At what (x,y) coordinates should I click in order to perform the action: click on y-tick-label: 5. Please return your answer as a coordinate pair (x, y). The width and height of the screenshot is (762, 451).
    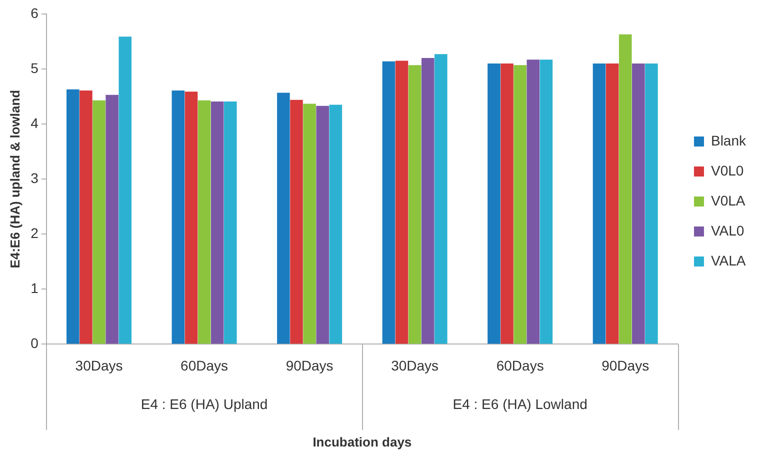
    Looking at the image, I should click on (34, 68).